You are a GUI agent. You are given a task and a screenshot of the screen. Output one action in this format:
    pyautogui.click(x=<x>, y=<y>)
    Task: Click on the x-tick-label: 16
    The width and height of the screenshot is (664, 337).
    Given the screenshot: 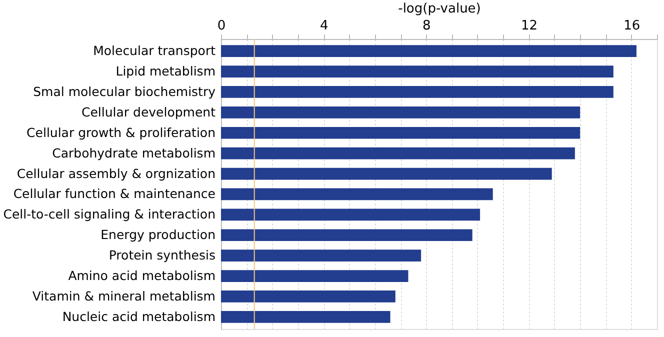 What is the action you would take?
    pyautogui.click(x=632, y=26)
    